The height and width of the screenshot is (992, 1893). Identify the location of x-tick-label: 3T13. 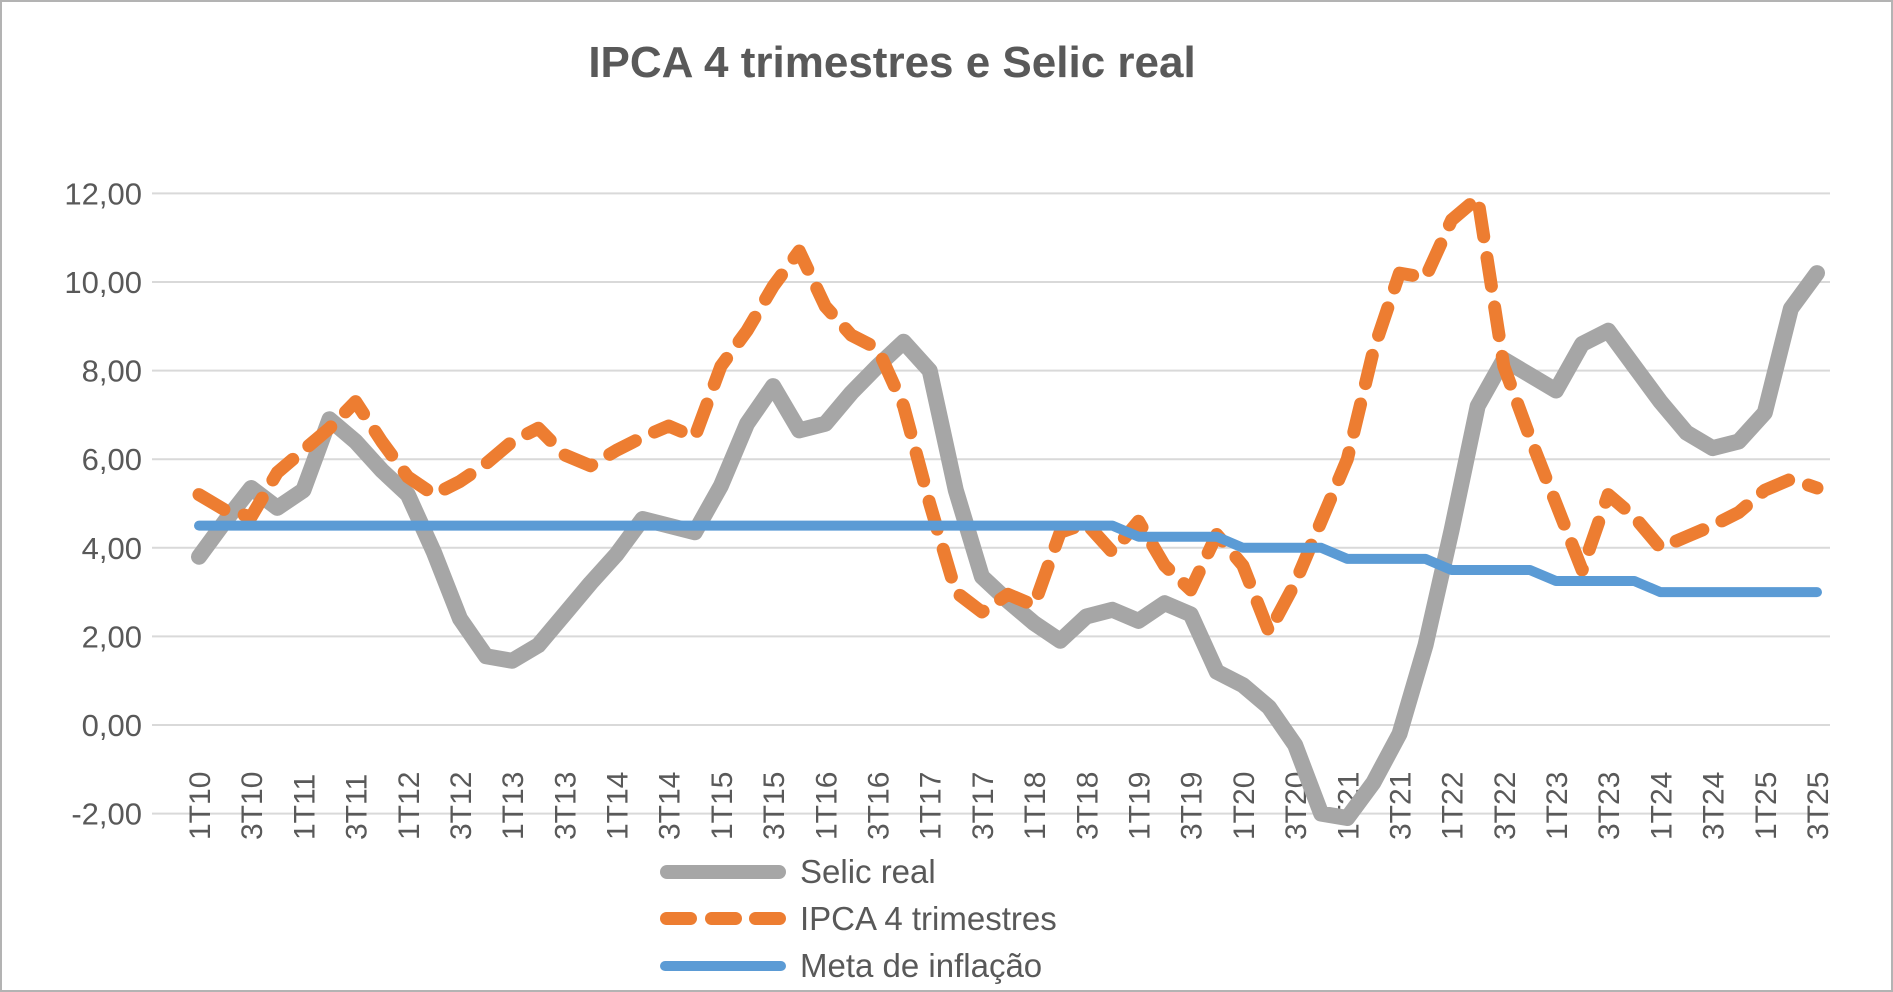
(565, 806).